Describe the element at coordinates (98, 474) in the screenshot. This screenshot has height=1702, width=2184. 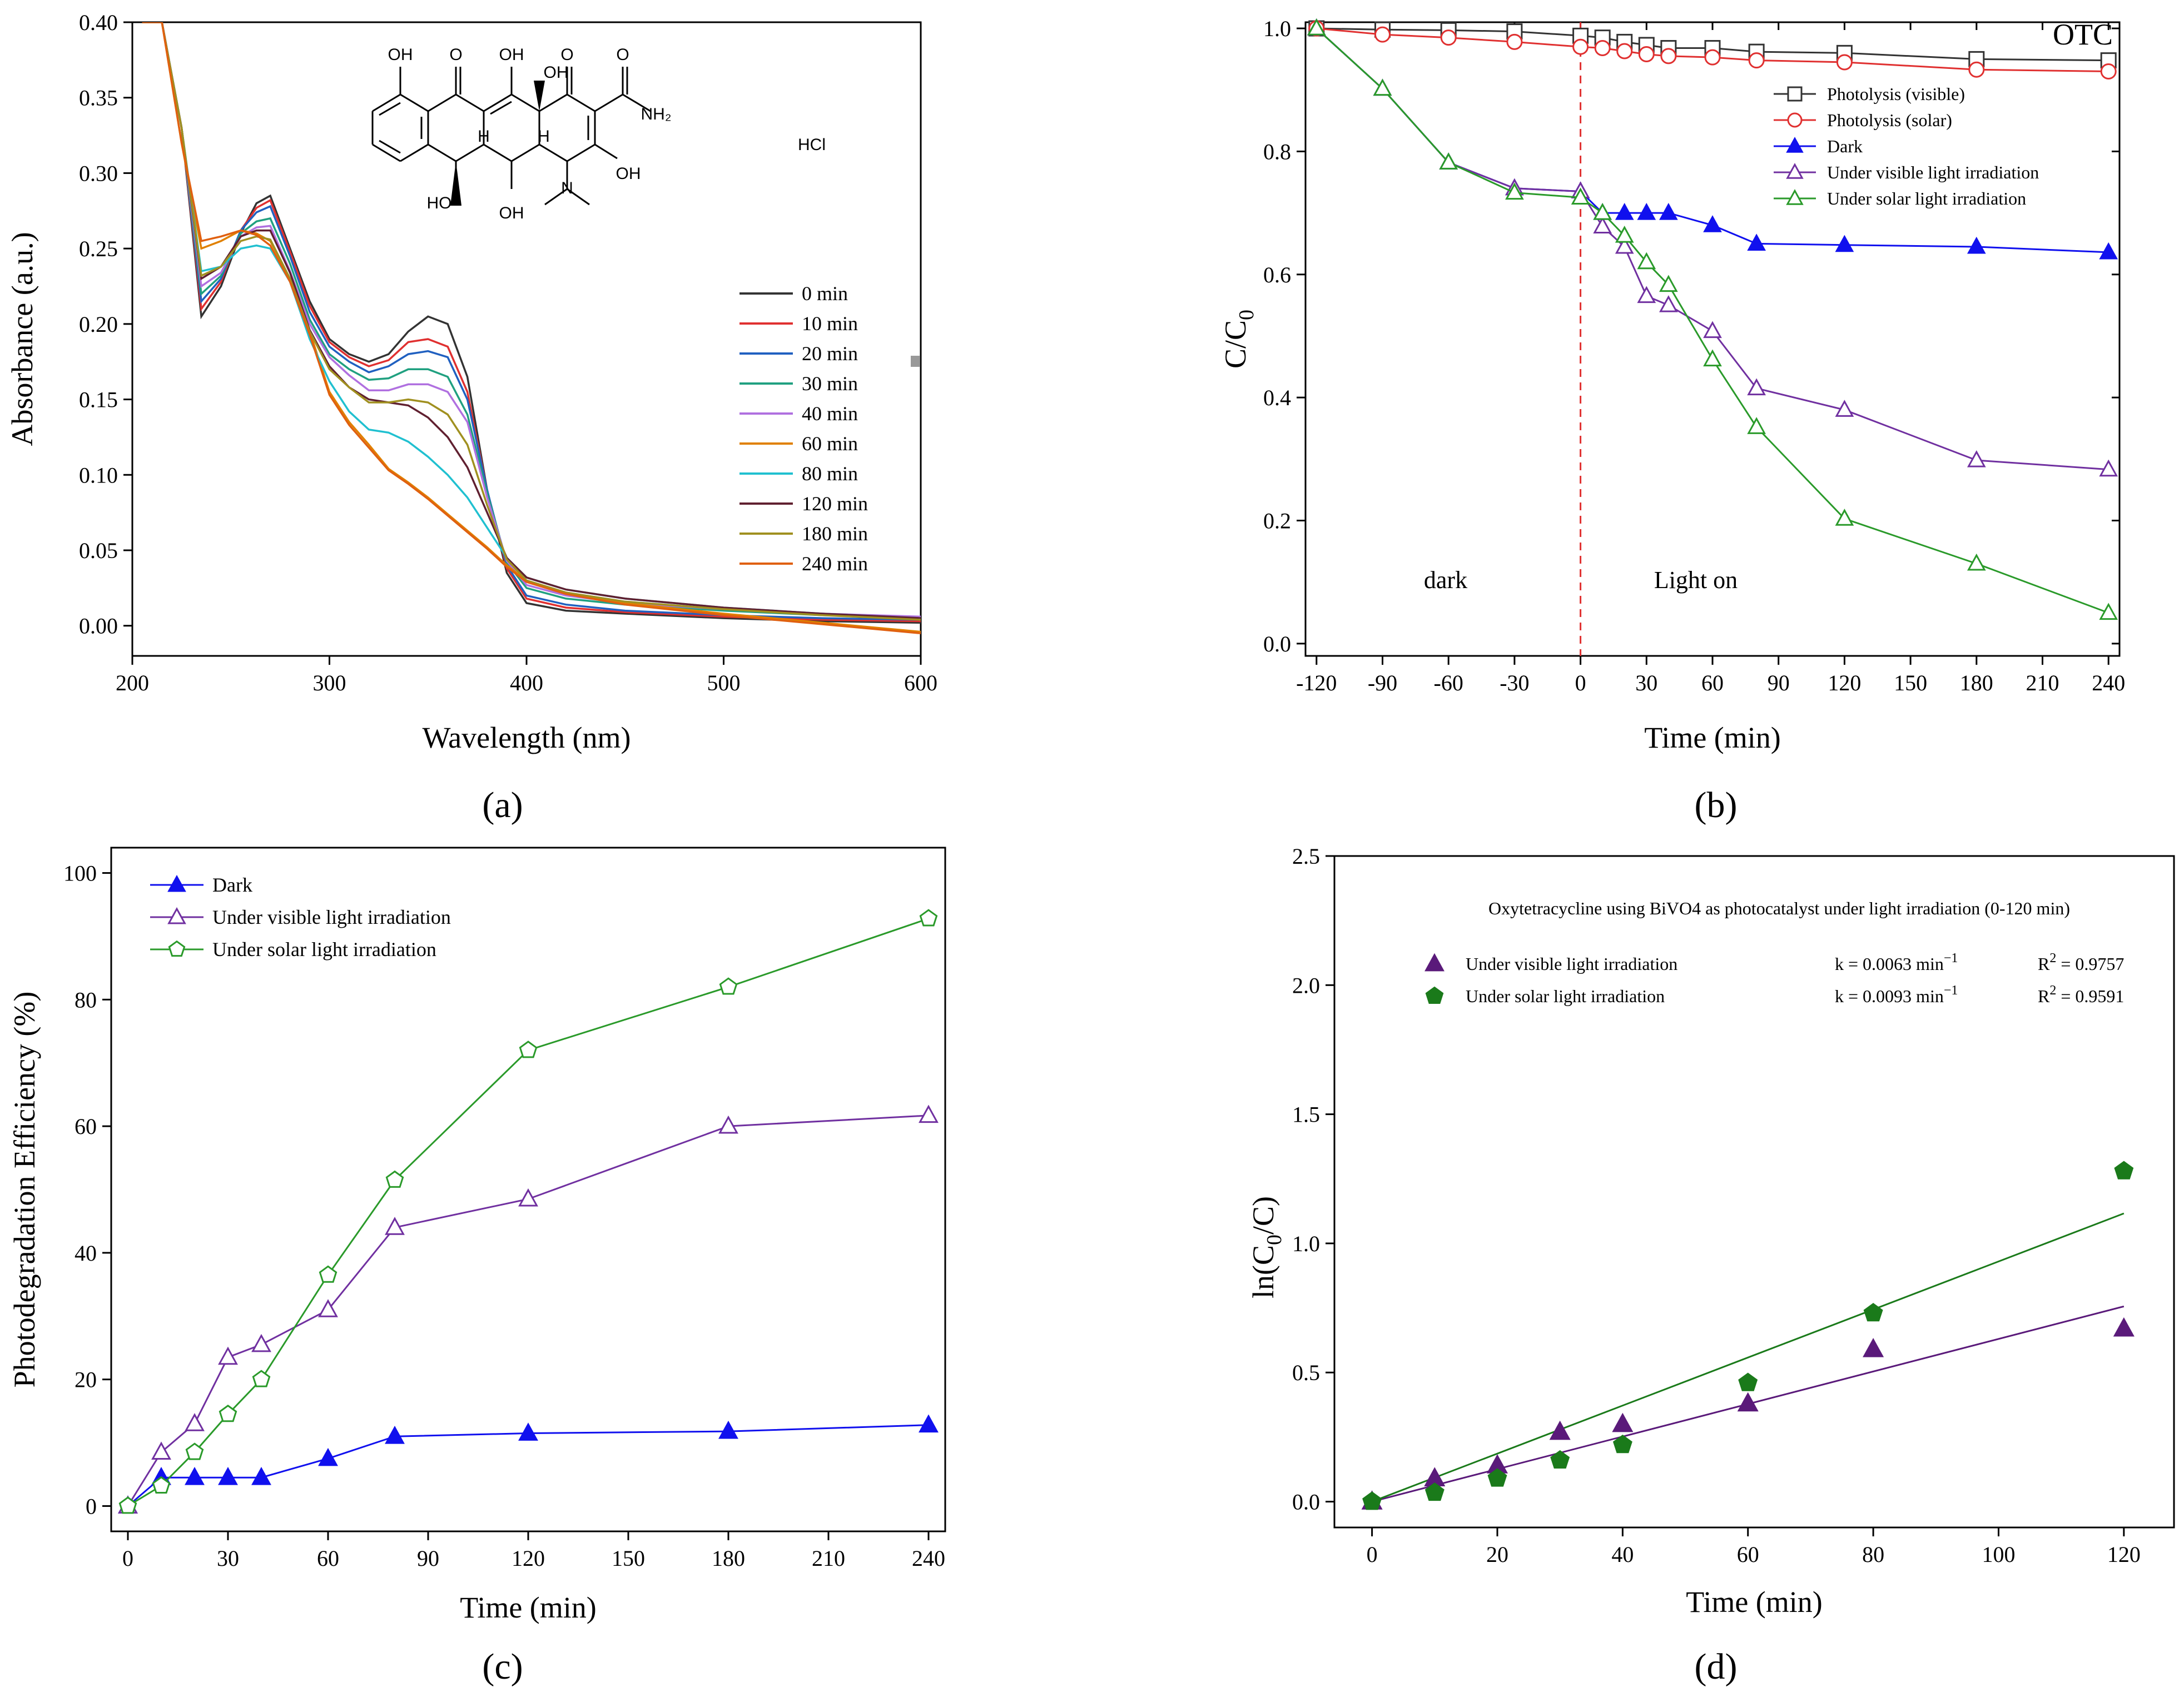
I see `y-tick-label: 0.10` at that location.